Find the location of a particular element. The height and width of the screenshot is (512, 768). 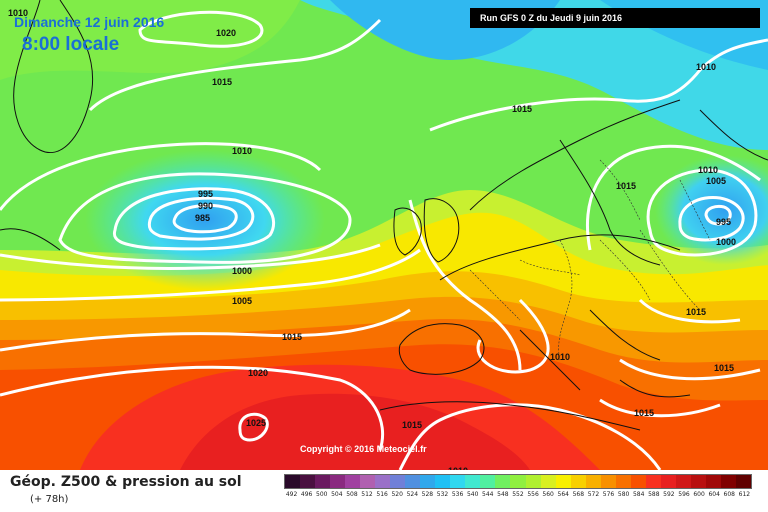

isobar-label: 985 is located at coordinates (203, 218).